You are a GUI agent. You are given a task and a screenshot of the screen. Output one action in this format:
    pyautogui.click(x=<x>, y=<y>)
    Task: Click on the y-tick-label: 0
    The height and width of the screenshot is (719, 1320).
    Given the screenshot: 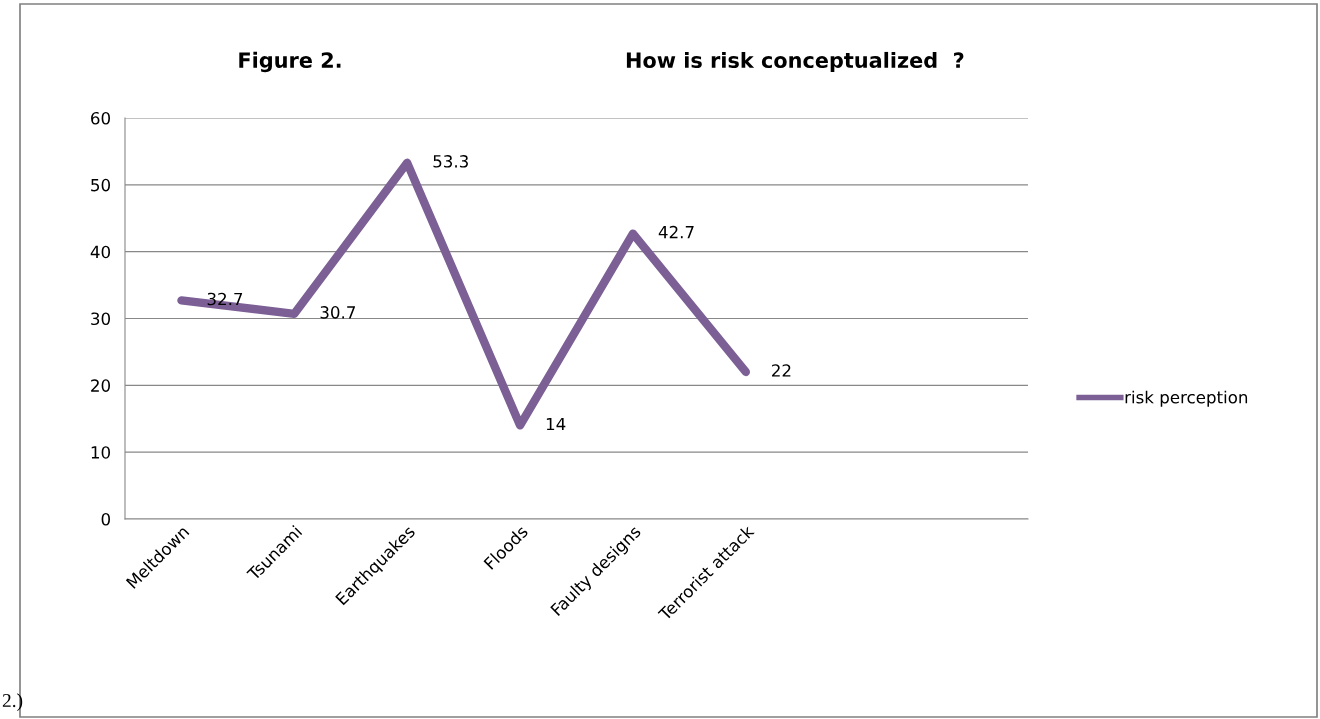 What is the action you would take?
    pyautogui.click(x=105, y=519)
    